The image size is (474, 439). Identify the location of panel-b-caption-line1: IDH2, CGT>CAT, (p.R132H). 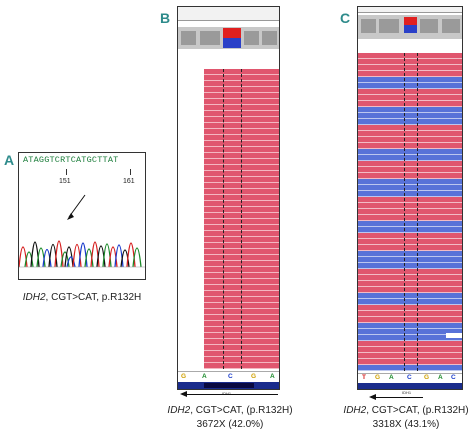
(230, 410).